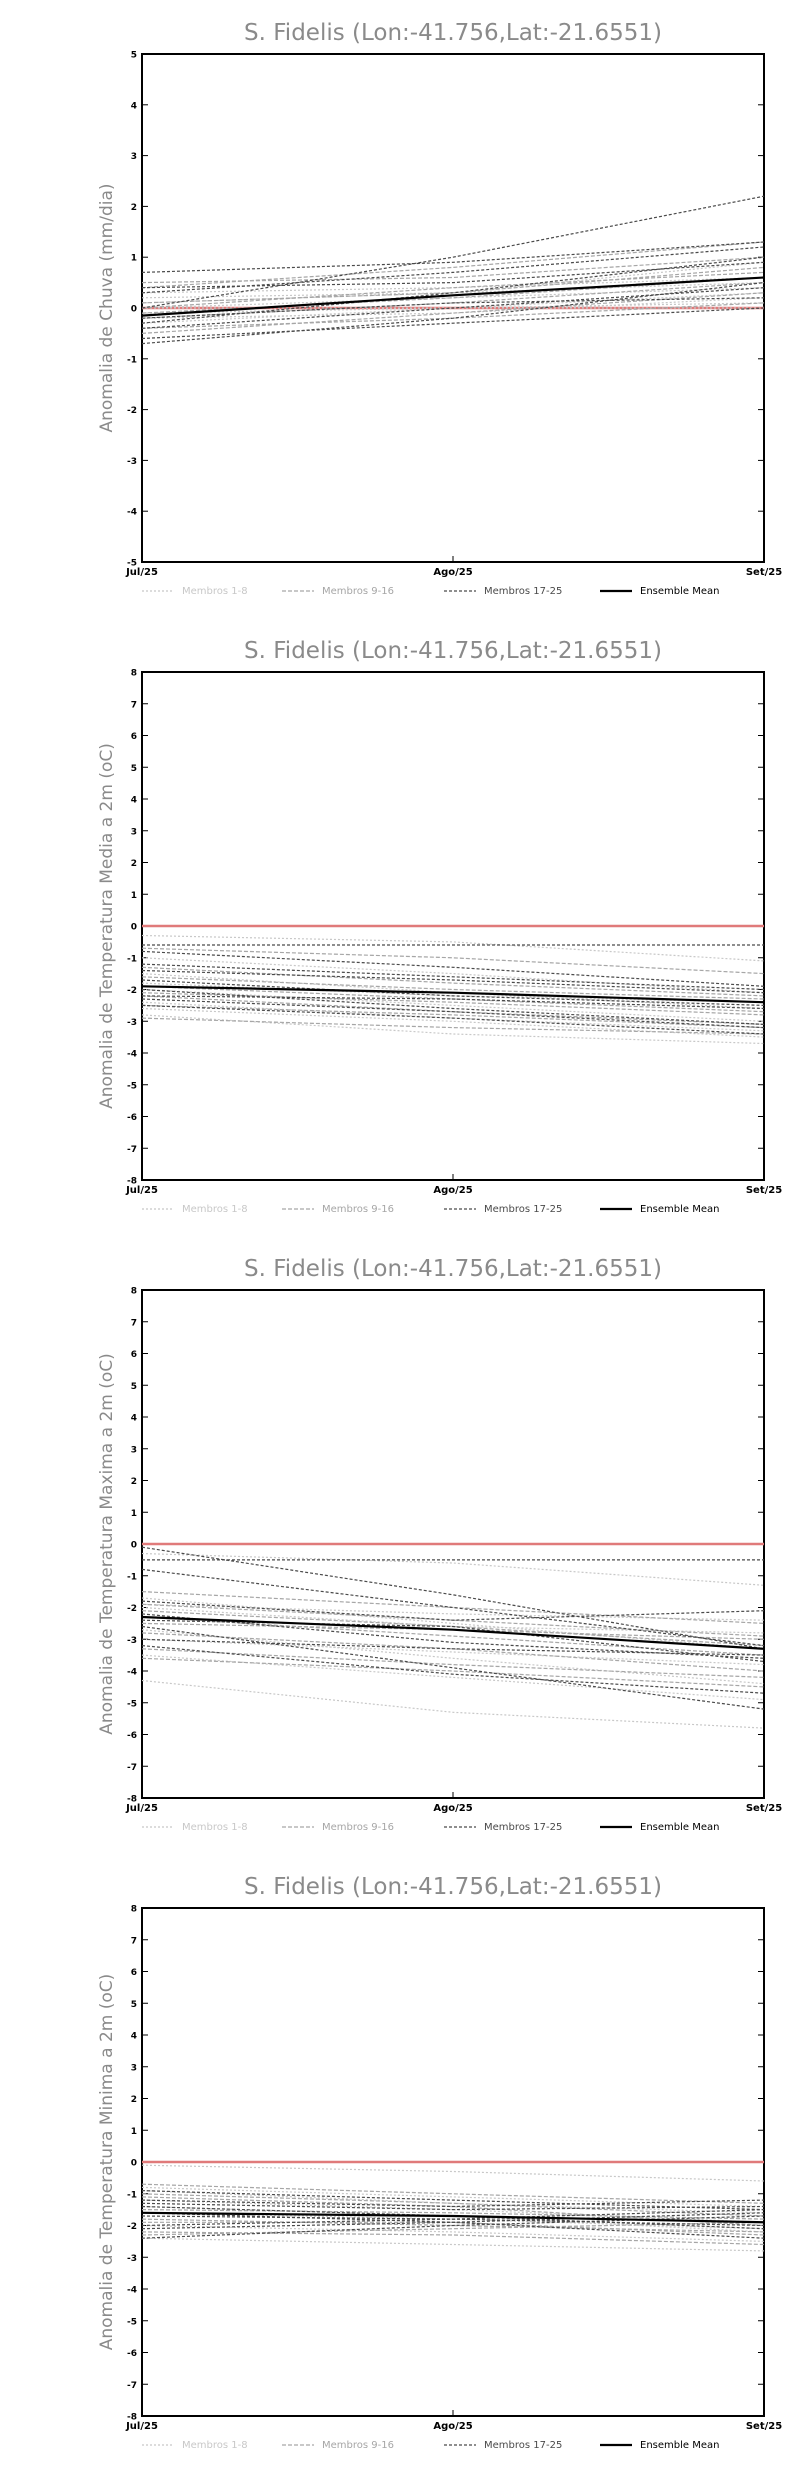  I want to click on x-tick-label: Ago/25, so click(452, 1808).